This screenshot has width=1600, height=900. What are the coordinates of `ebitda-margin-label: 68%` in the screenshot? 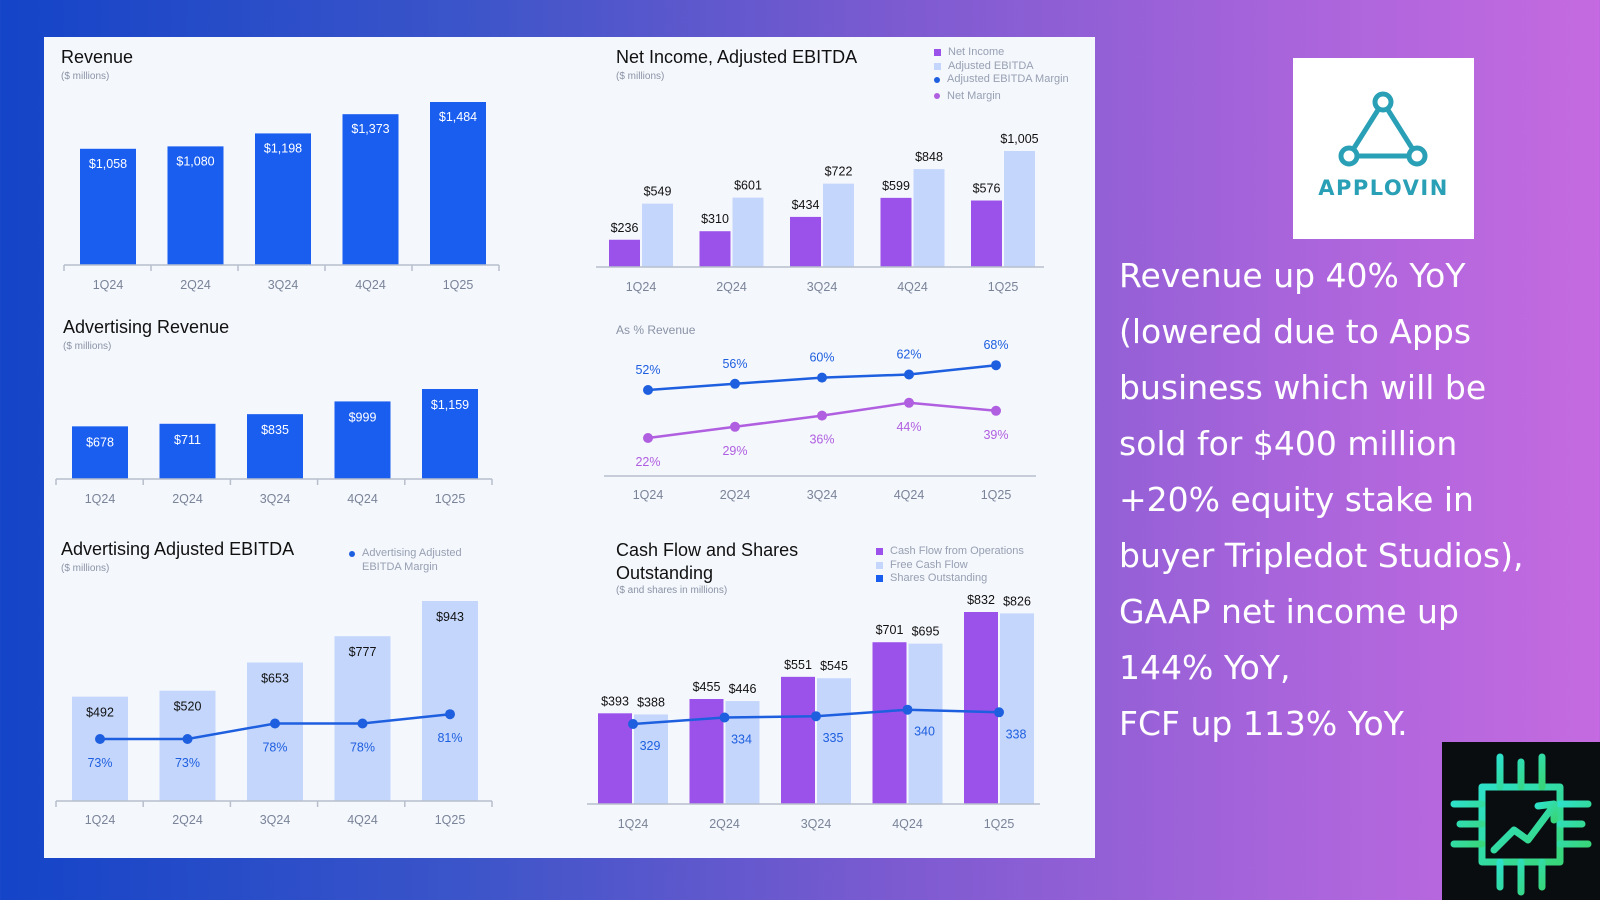 It's located at (995, 345).